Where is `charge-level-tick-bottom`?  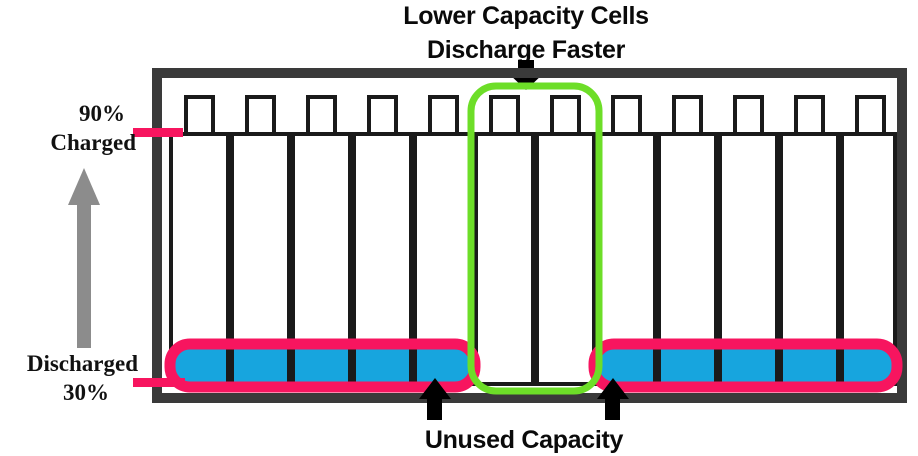 charge-level-tick-bottom is located at coordinates (159, 382).